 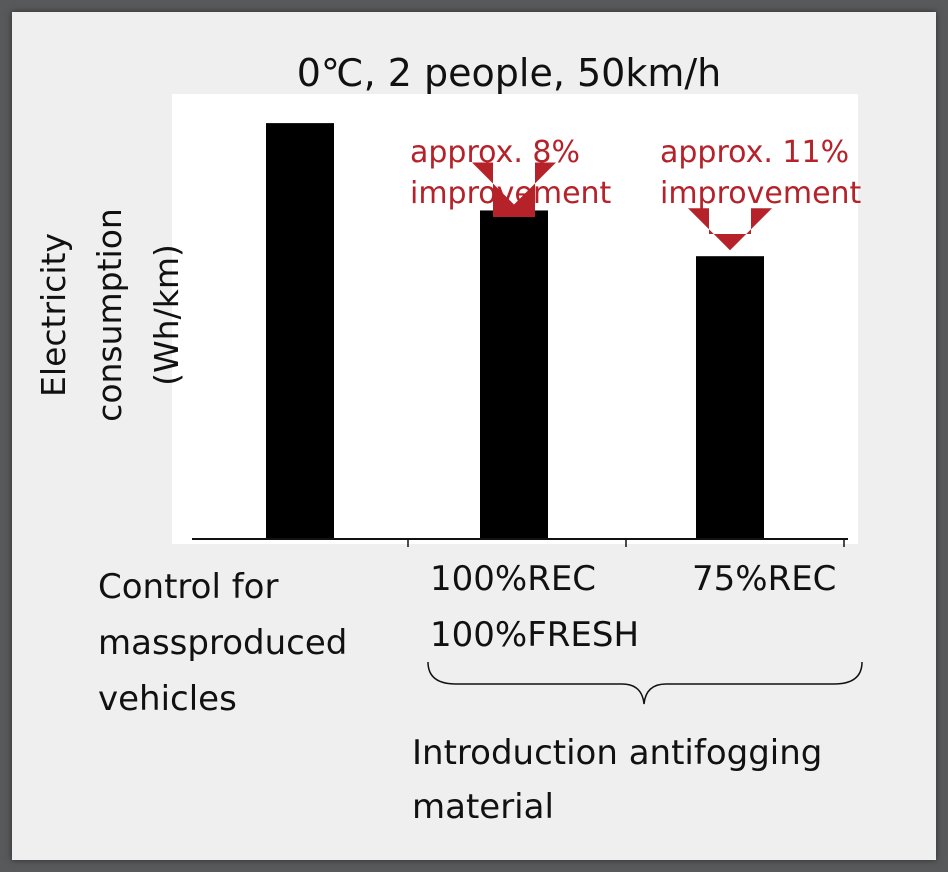 What do you see at coordinates (509, 73) in the screenshot?
I see `chart-title: 0℃, 2 people, 50km/h` at bounding box center [509, 73].